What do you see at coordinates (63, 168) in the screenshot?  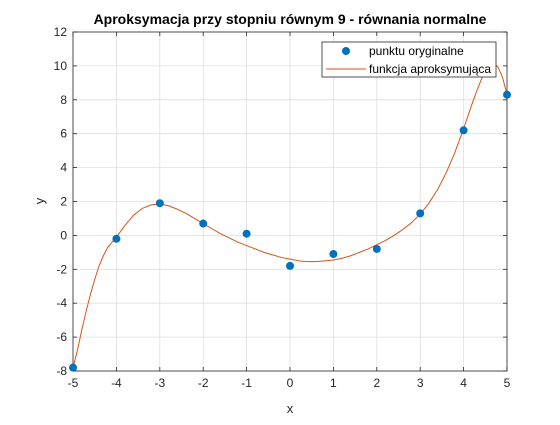 I see `y-tick-label: 4` at bounding box center [63, 168].